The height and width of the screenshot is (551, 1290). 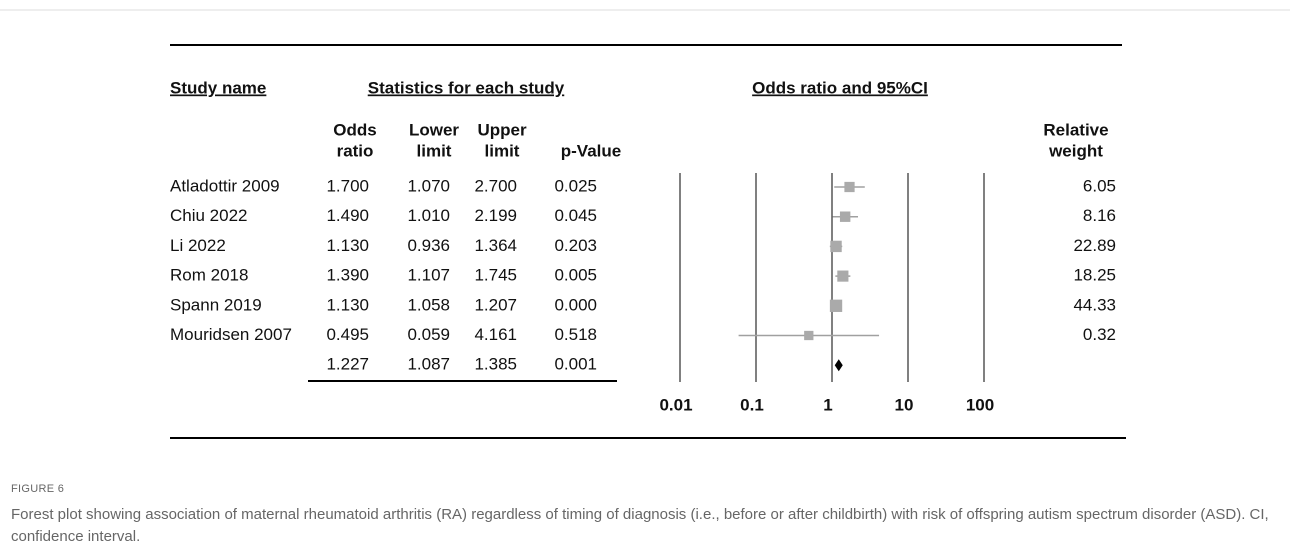 What do you see at coordinates (575, 245) in the screenshot?
I see `cell-p-value: 0.203` at bounding box center [575, 245].